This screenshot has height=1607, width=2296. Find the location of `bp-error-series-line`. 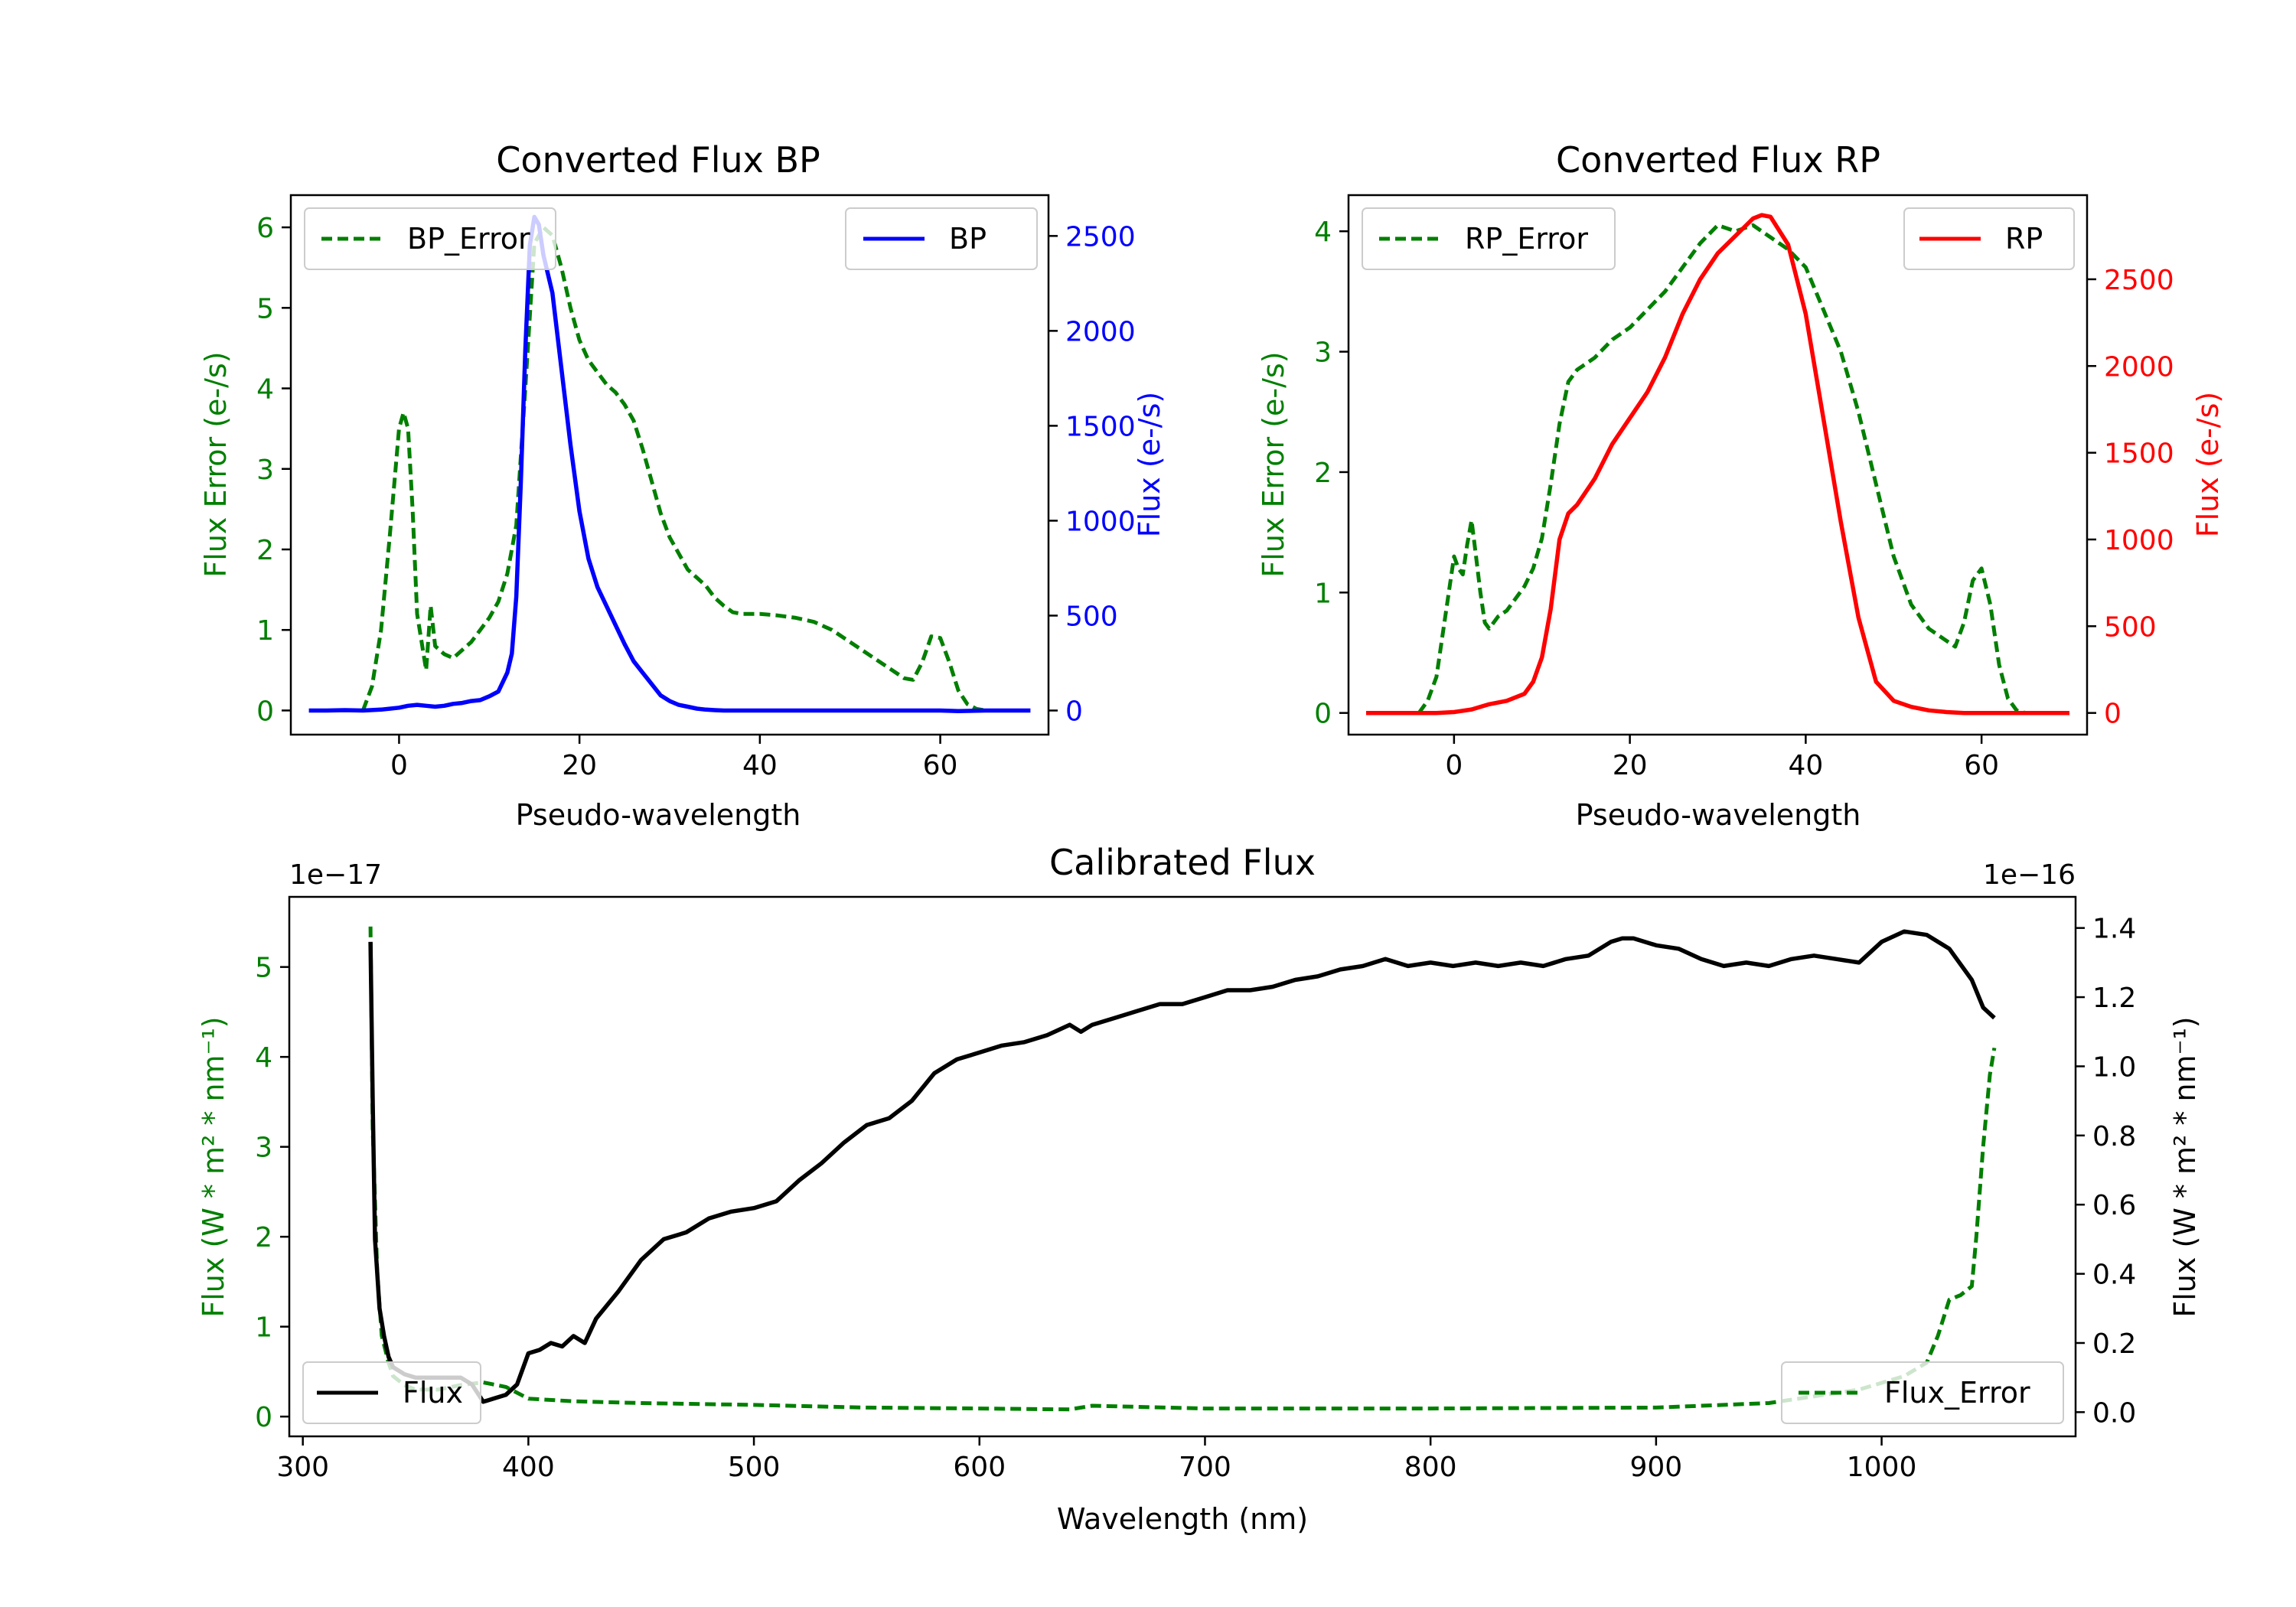

bp-error-series-line is located at coordinates (673, 469).